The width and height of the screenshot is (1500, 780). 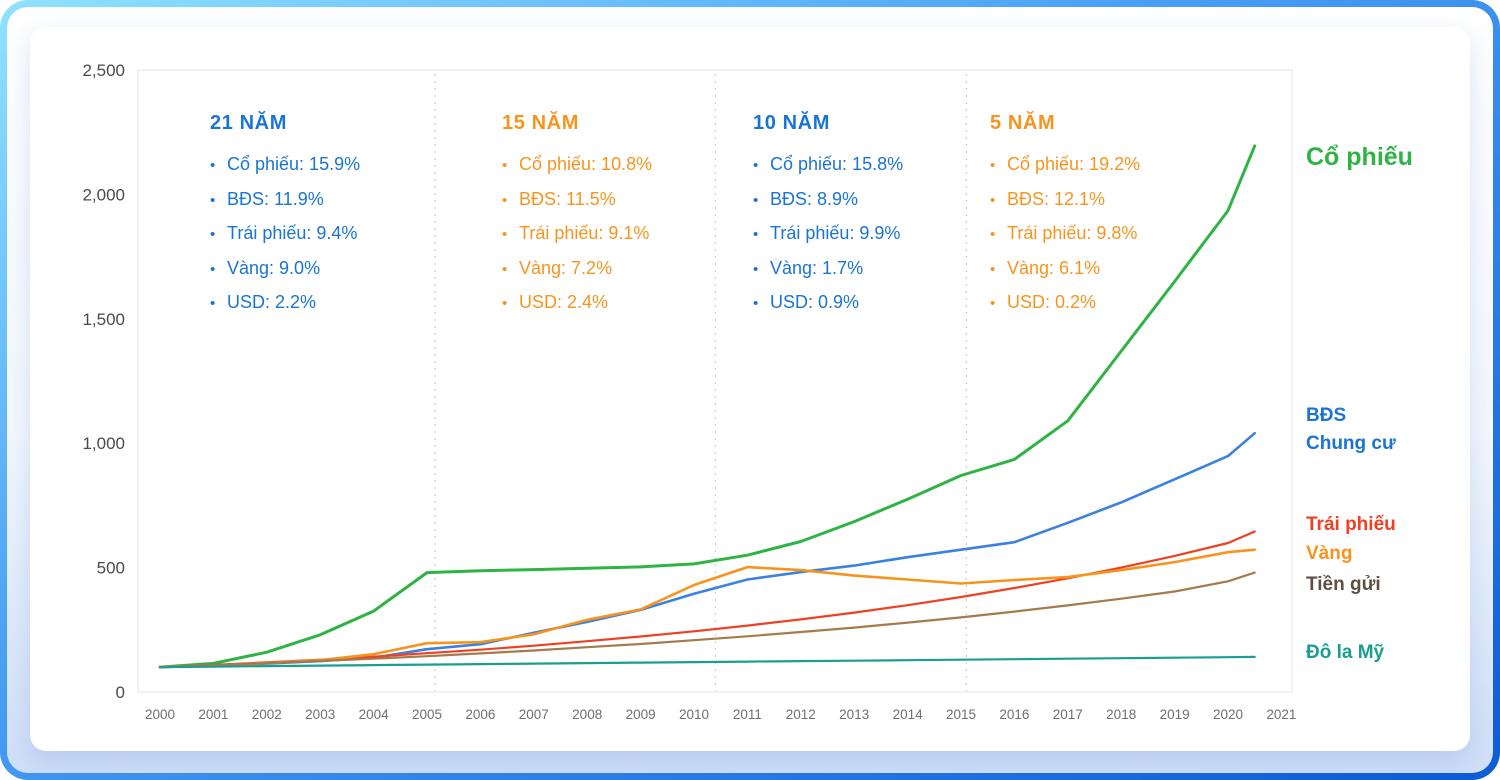 I want to click on x-axis-tick-label: 2021, so click(x=1281, y=714).